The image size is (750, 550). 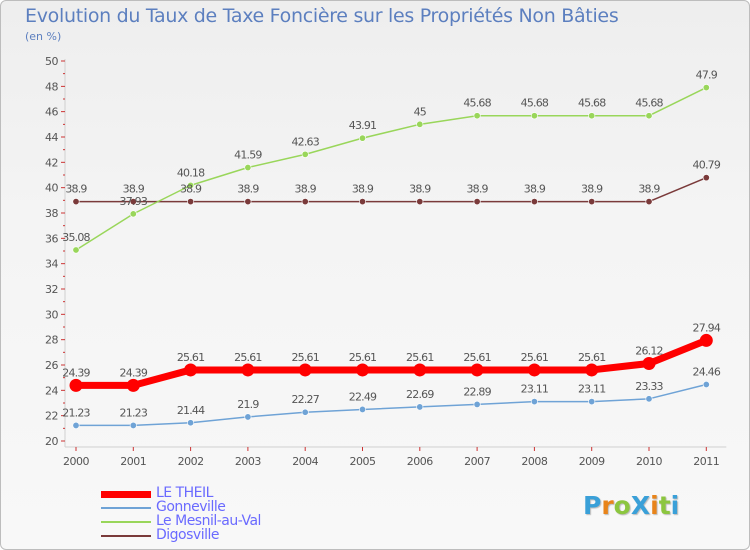 I want to click on y-tick-label: 34, so click(x=51, y=264).